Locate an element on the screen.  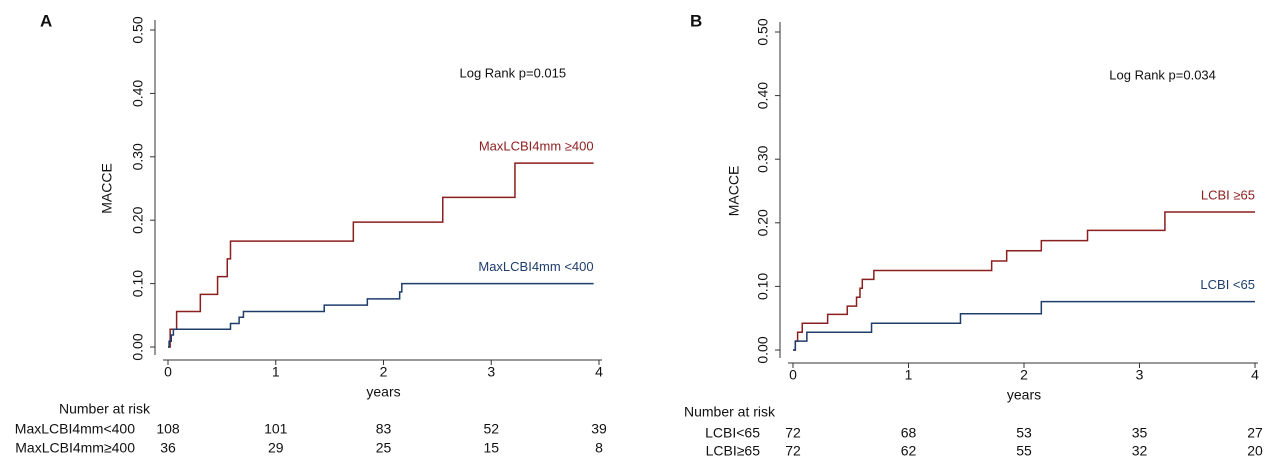
risk-count: 32 is located at coordinates (1140, 451).